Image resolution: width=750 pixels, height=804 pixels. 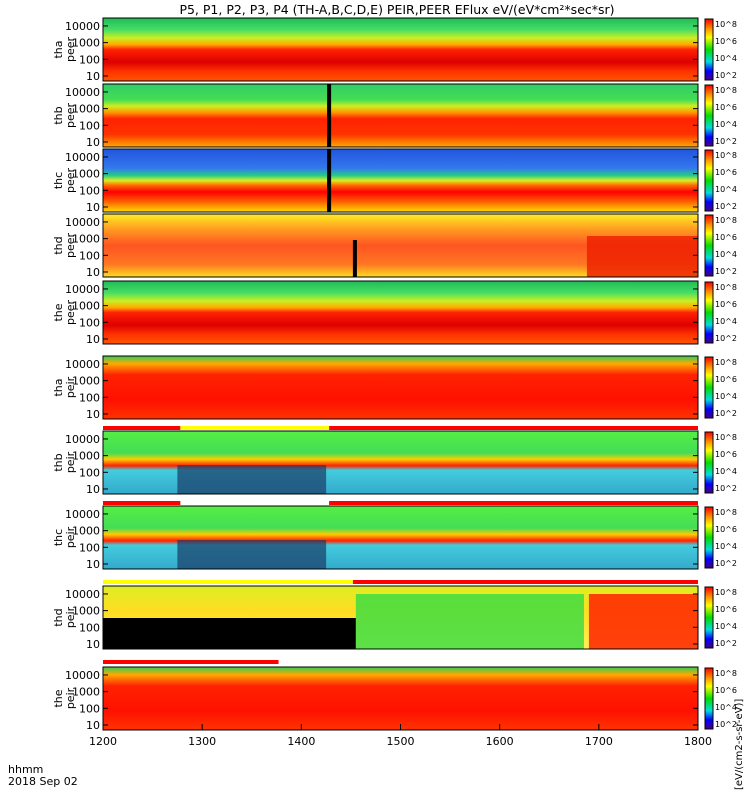 I want to click on time-axis-label: hhmm, so click(x=25, y=769).